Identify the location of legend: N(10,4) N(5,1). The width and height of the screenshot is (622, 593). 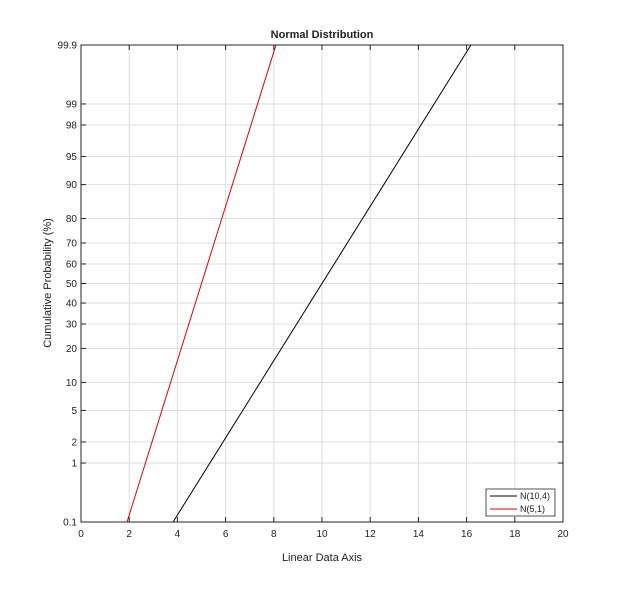
(520, 502).